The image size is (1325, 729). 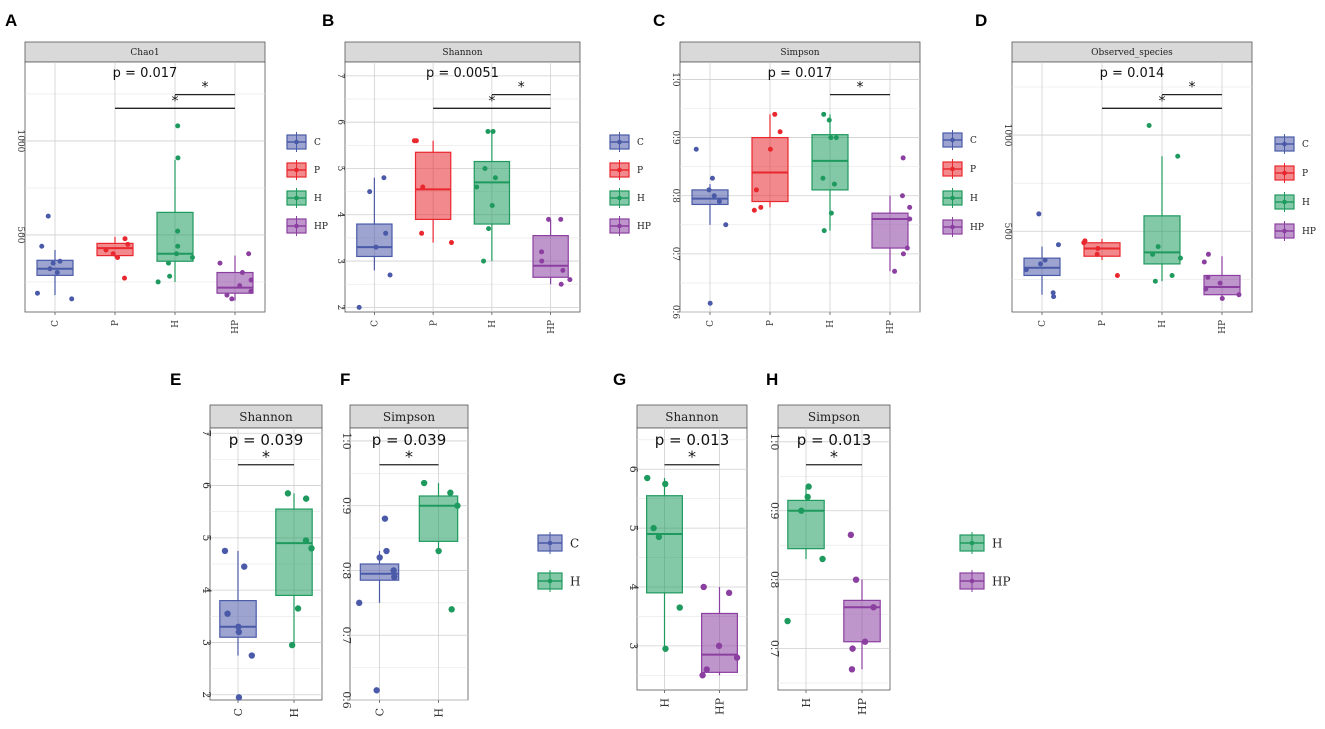 I want to click on panel-label: F, so click(x=345, y=379).